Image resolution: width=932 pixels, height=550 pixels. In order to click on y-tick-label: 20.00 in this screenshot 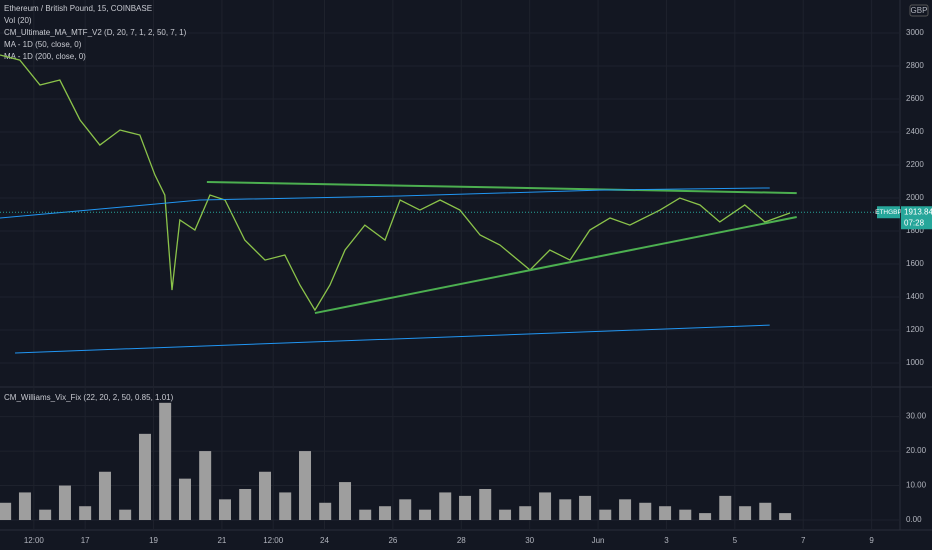, I will do `click(916, 450)`.